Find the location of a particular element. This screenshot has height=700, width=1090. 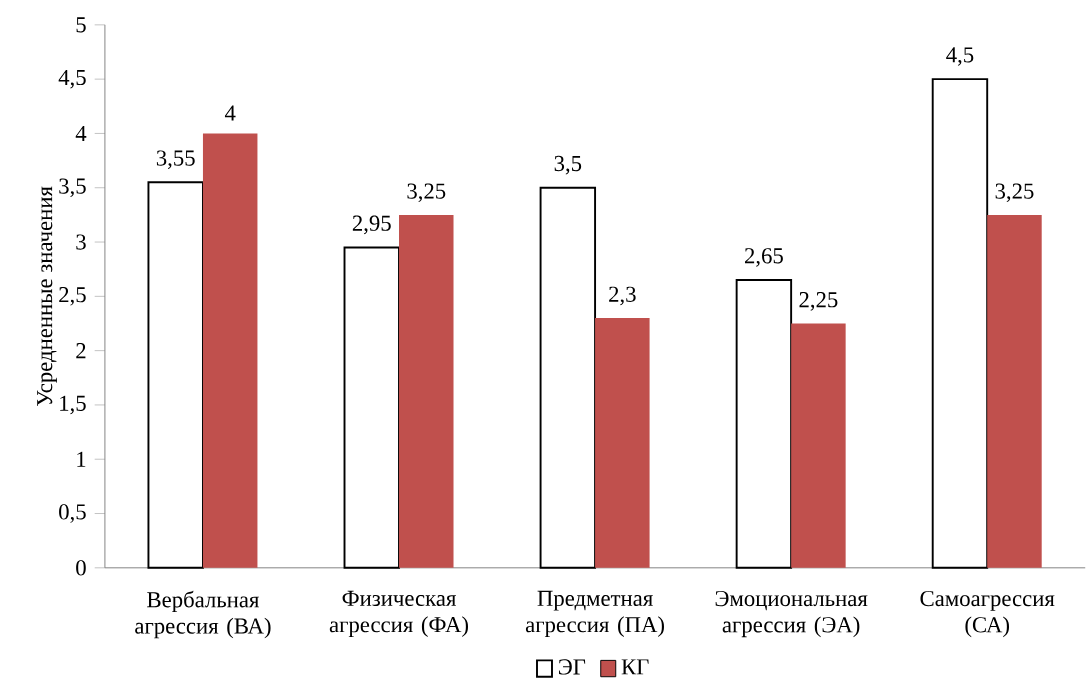

y-tick-label: 4 is located at coordinates (81, 133).